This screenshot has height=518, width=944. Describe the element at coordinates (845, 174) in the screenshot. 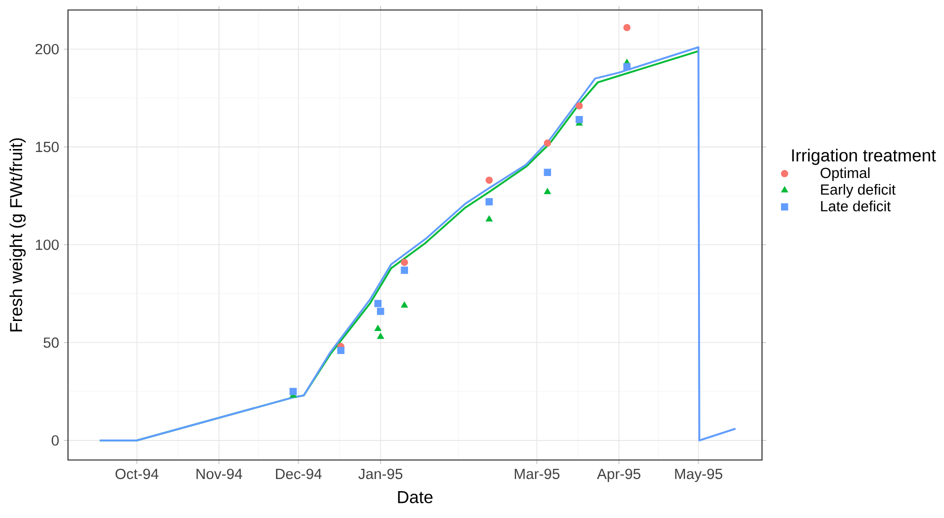

I see `legend-label: Optimal` at that location.